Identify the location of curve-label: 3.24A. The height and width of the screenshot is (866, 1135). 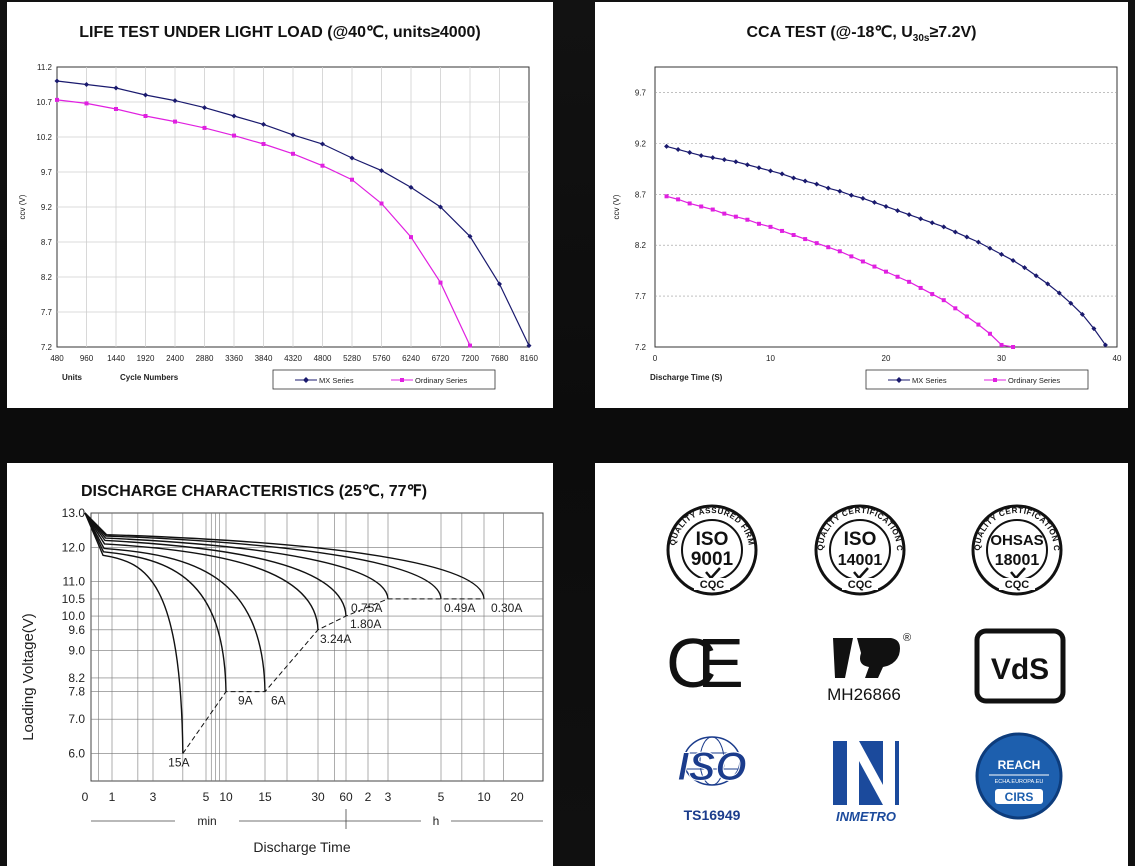
(335, 639).